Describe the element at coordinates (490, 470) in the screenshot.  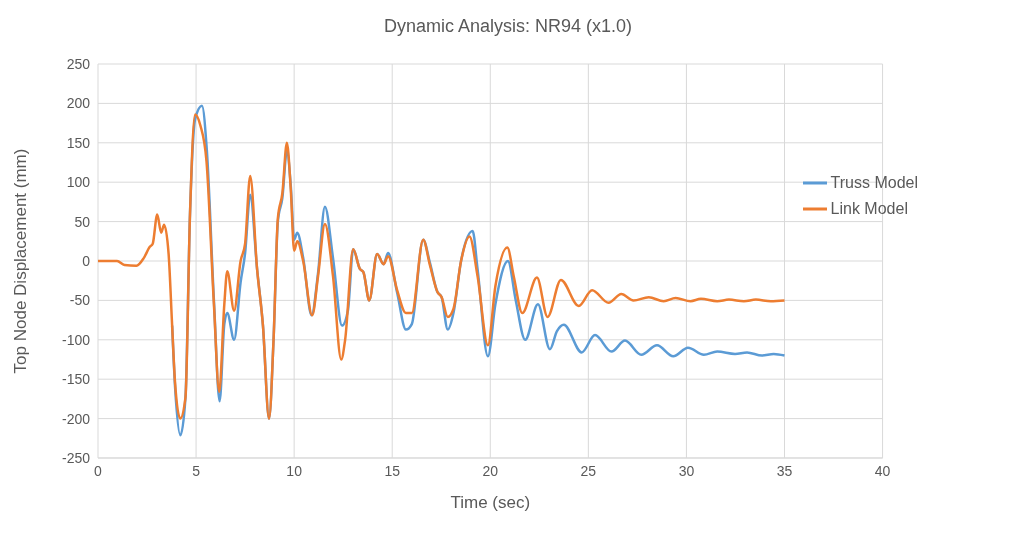
I see `x-tick-label: 20` at that location.